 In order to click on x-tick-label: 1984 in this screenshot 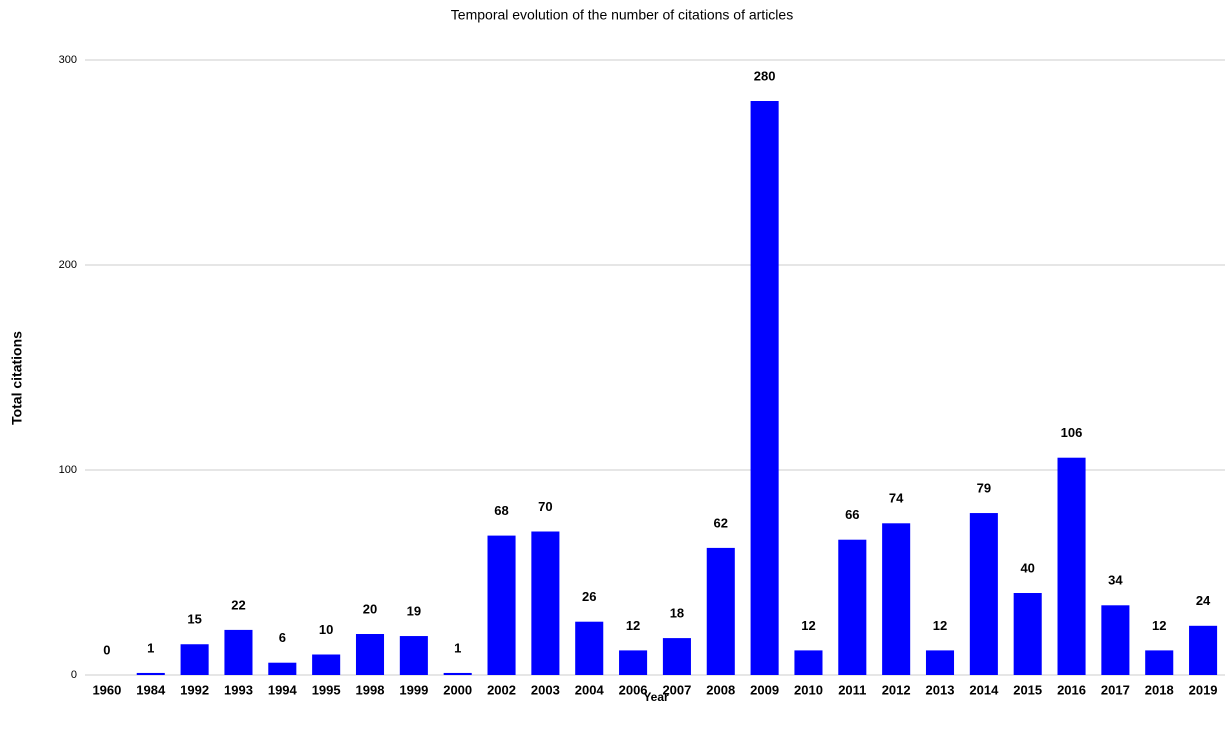, I will do `click(151, 689)`.